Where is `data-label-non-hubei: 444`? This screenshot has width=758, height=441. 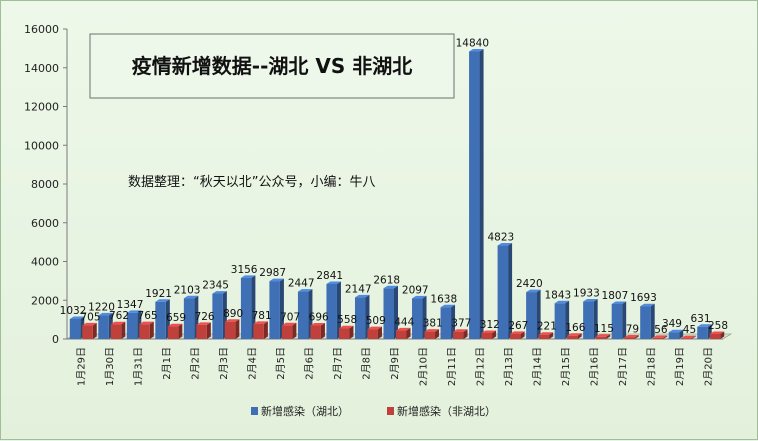 data-label-non-hubei: 444 is located at coordinates (404, 322).